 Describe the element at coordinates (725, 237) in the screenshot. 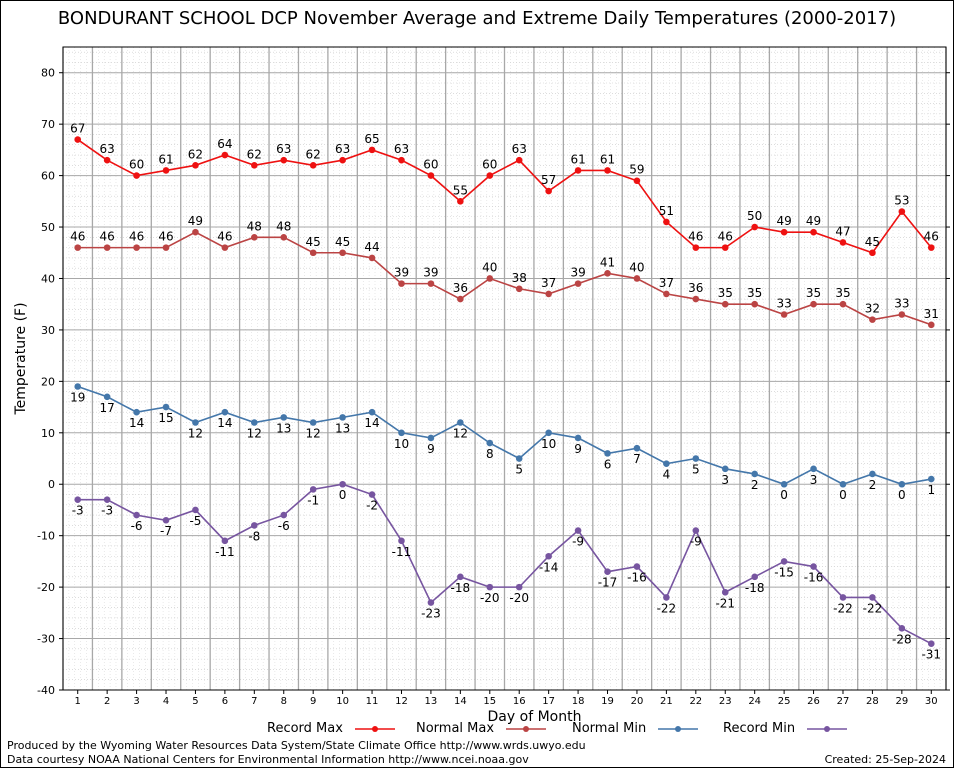

I see `record-max-data-label: 46` at that location.